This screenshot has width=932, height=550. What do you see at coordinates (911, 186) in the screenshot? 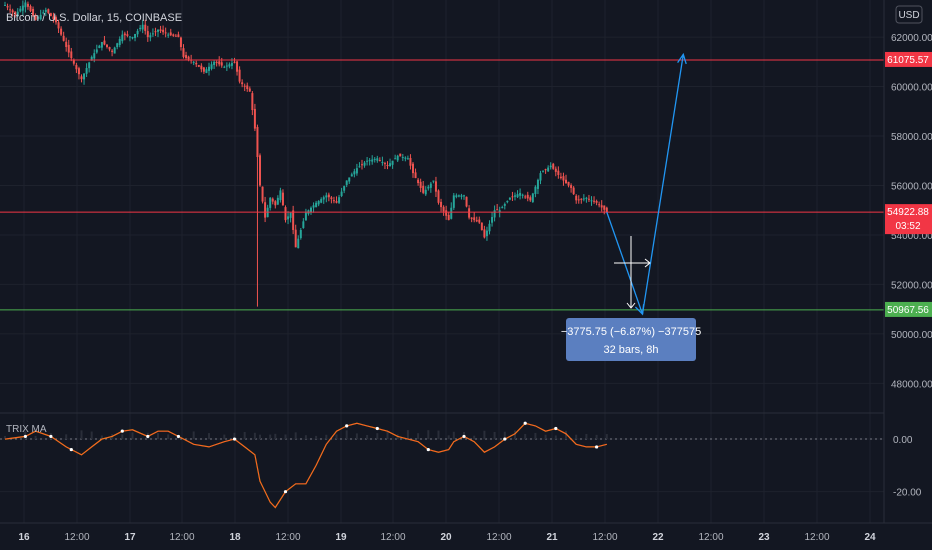
I see `price-tick-label: 56000.00` at bounding box center [911, 186].